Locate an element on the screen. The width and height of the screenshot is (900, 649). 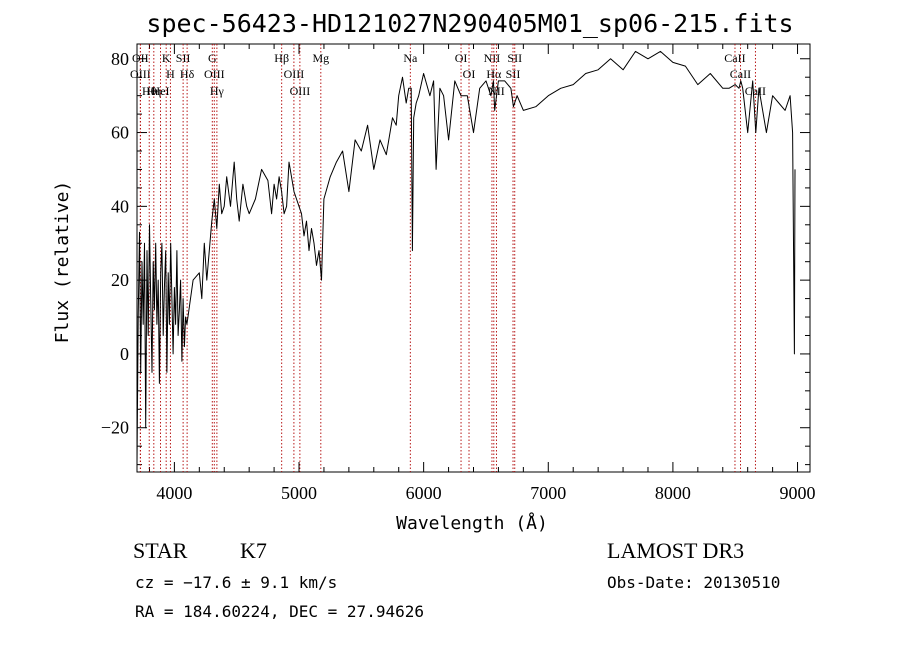
line-marker-label: Hβ is located at coordinates (281, 58).